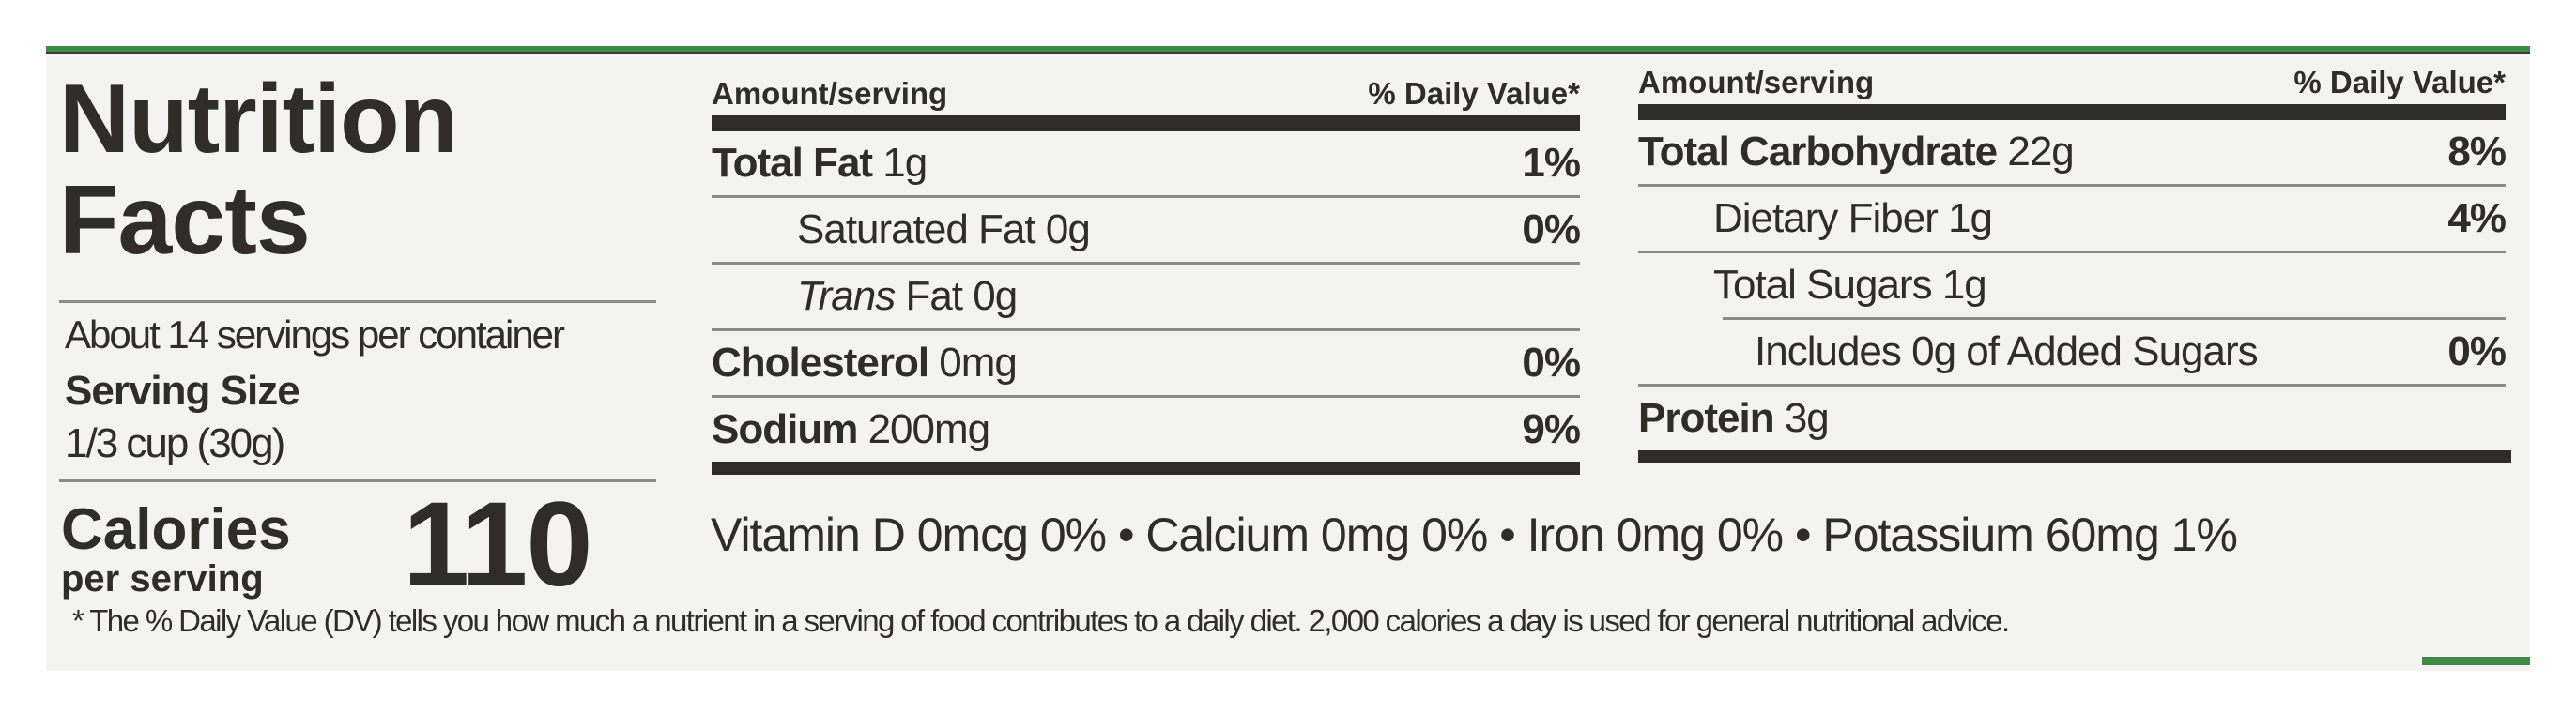  Describe the element at coordinates (847, 296) in the screenshot. I see `nutrient-name: Trans` at that location.